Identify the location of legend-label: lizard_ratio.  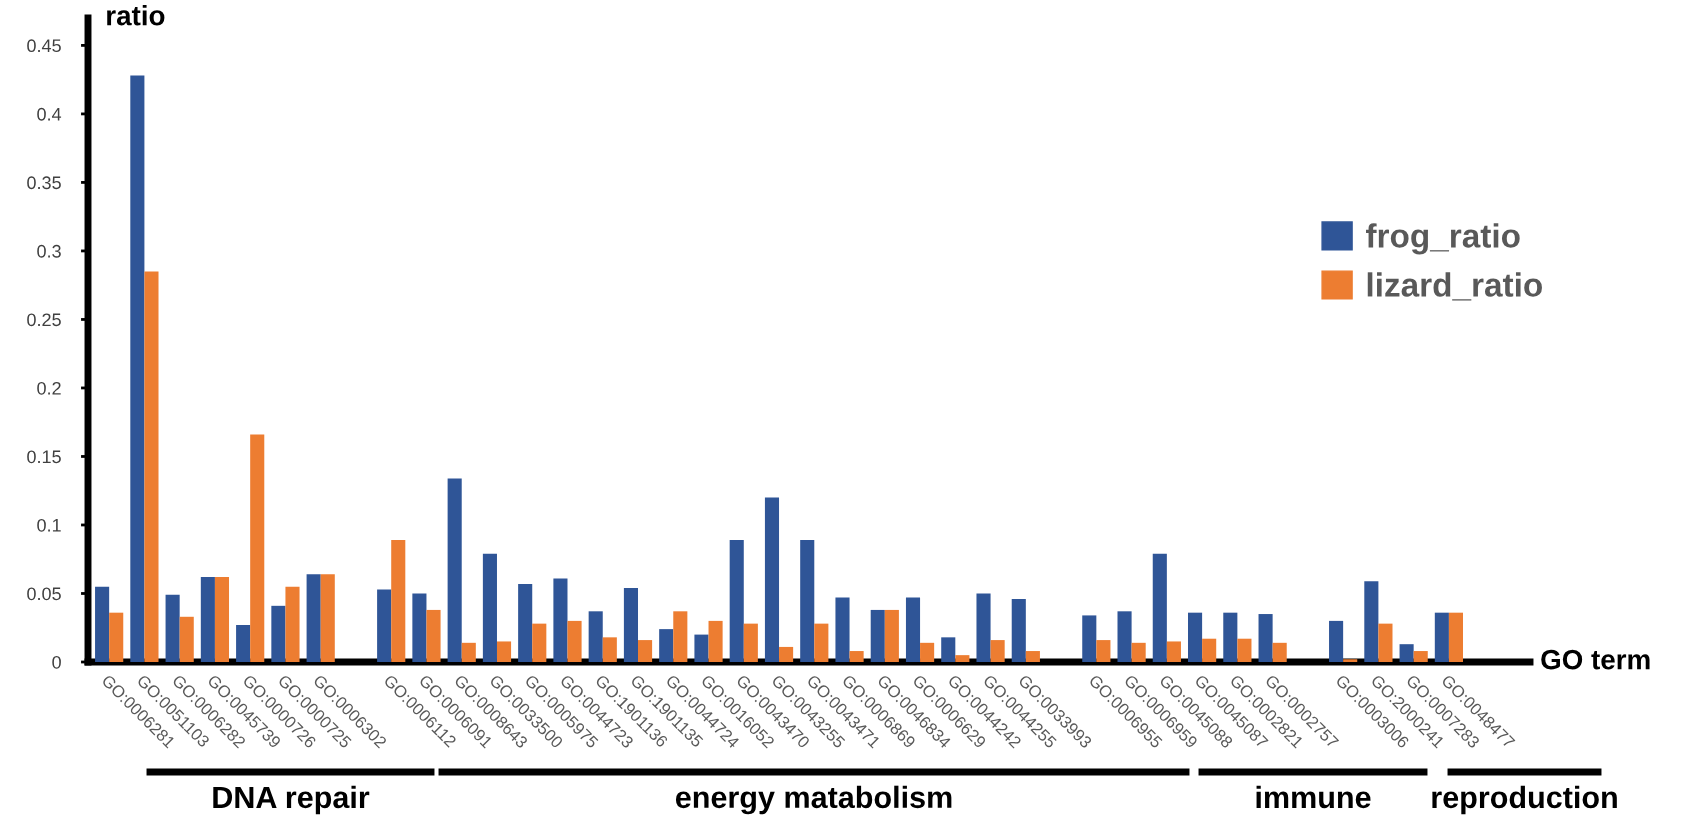
(1454, 286).